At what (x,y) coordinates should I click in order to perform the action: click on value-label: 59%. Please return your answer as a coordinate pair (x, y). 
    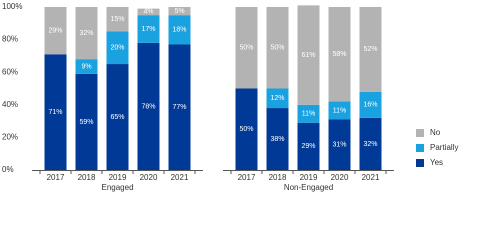
    Looking at the image, I should click on (86, 122).